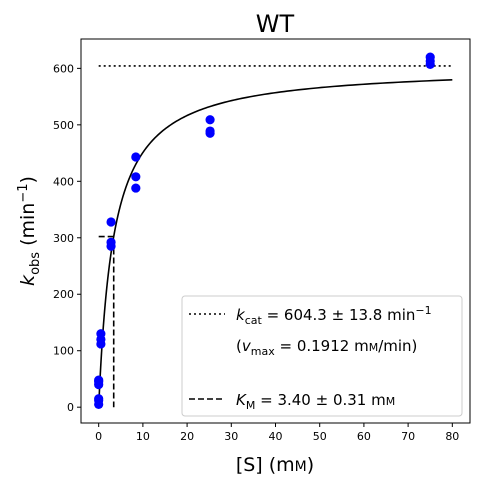 Image resolution: width=477 pixels, height=484 pixels. What do you see at coordinates (364, 436) in the screenshot?
I see `x-tick-label: 60` at bounding box center [364, 436].